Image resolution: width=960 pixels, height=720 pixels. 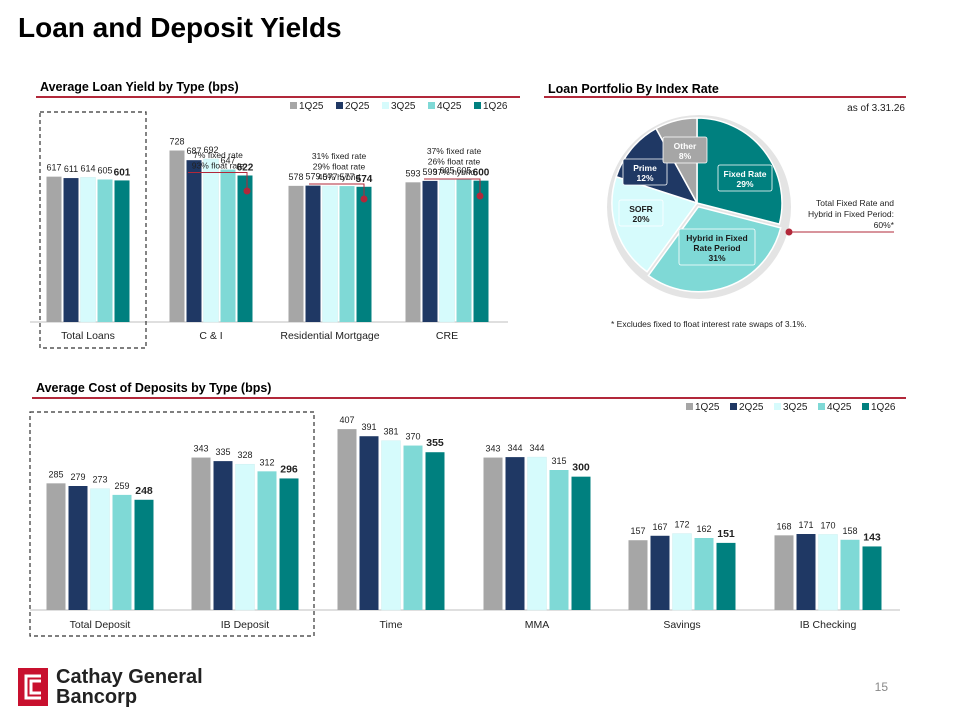 What do you see at coordinates (180, 27) in the screenshot?
I see `page-title: Loan and Deposit Yields` at bounding box center [180, 27].